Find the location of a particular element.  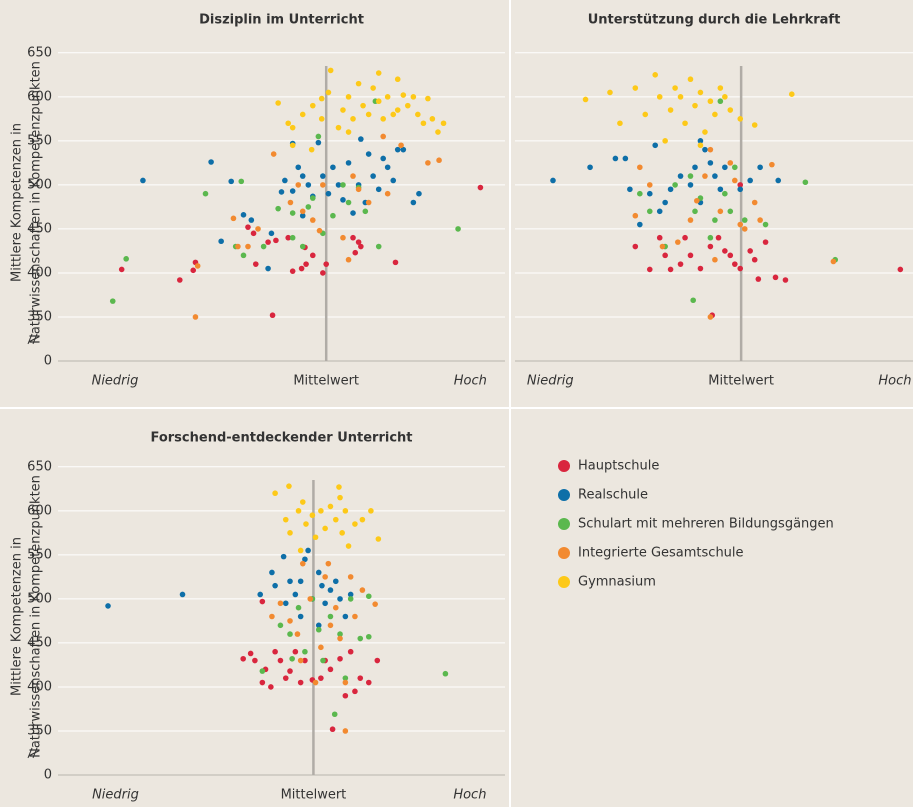

chart-title: Forschend-entdeckender Unterricht is located at coordinates (281, 438).